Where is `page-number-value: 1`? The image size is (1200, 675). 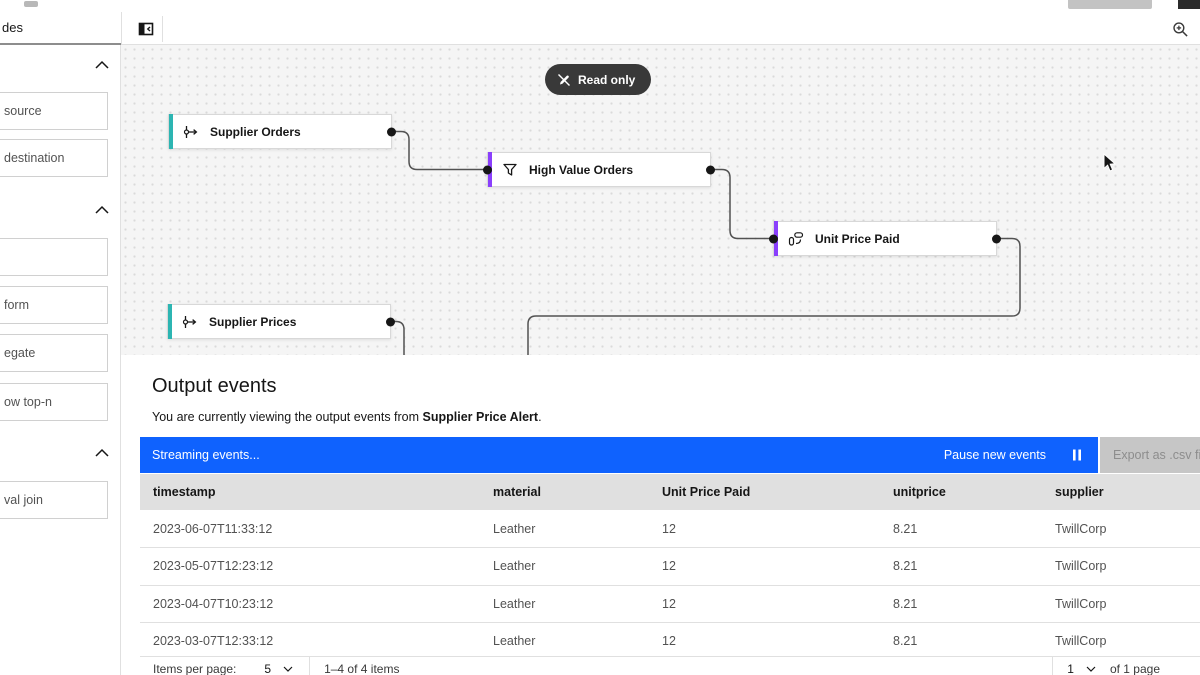 page-number-value: 1 is located at coordinates (1070, 668).